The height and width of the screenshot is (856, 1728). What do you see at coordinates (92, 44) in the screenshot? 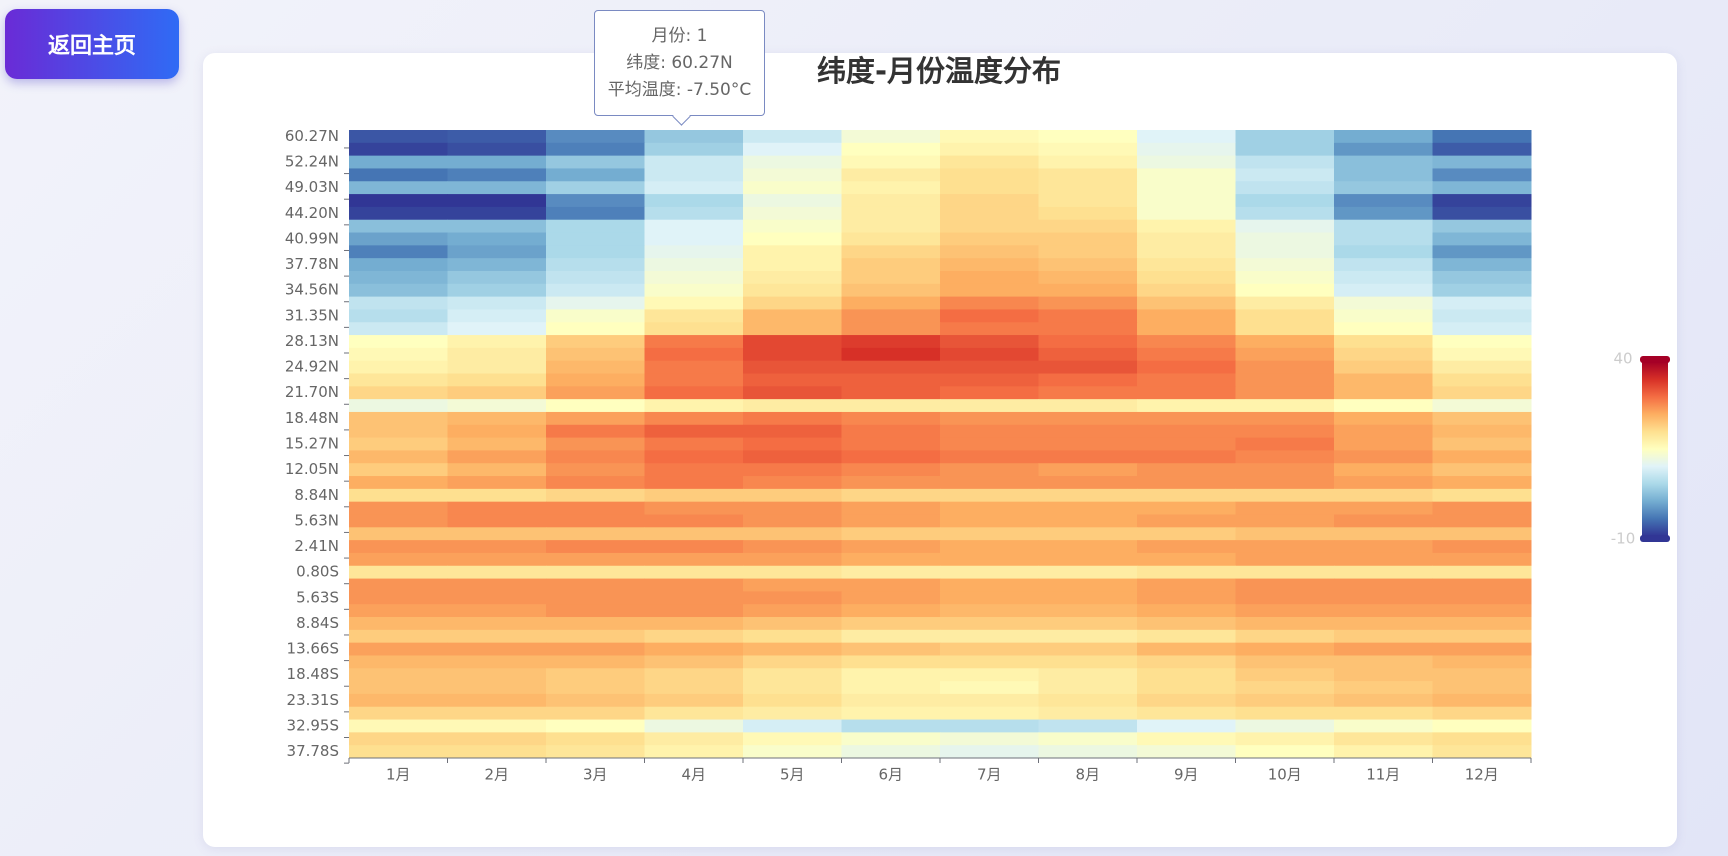
I see `back-button: 返回主页` at bounding box center [92, 44].